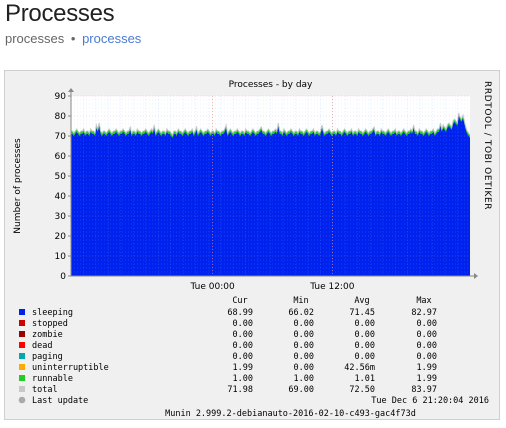  I want to click on legend-label-uninterruptible: uninterruptible, so click(70, 368).